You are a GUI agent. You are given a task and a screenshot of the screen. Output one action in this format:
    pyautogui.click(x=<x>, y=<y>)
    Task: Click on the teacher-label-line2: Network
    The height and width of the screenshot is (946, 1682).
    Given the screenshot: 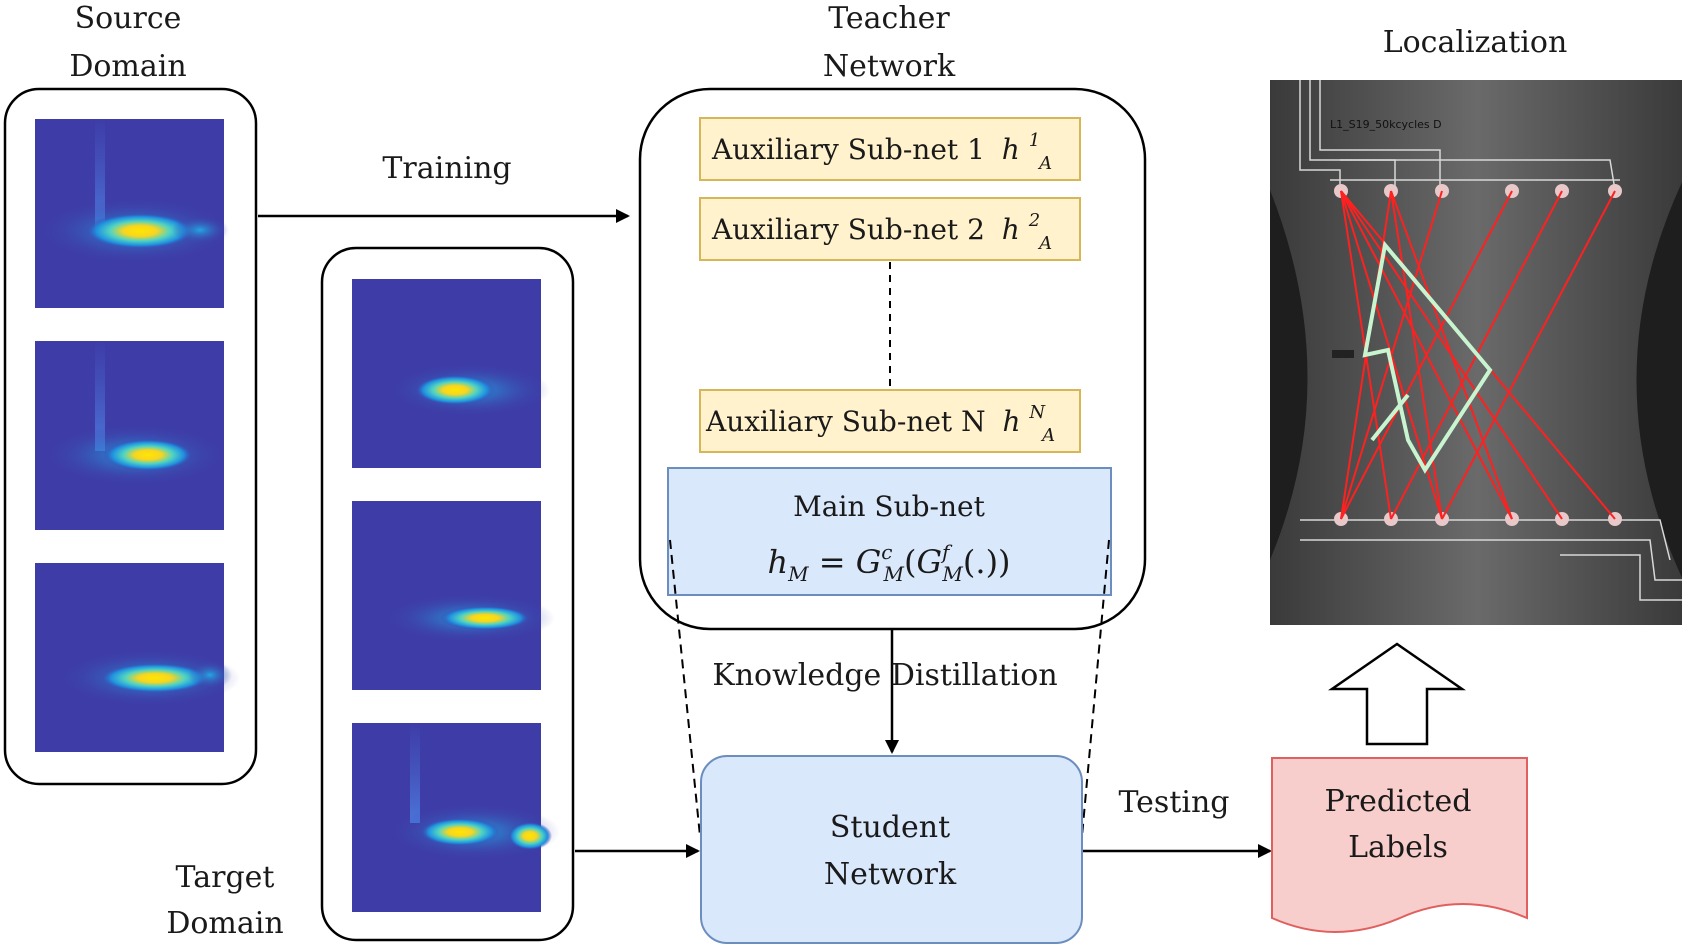 What is the action you would take?
    pyautogui.click(x=889, y=66)
    